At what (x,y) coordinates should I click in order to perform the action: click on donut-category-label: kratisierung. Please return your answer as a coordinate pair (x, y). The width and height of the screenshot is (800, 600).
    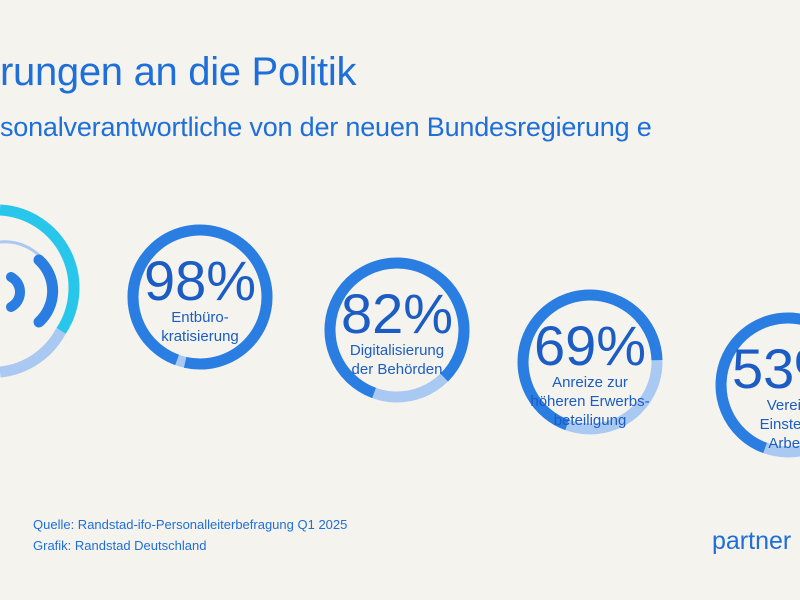
    Looking at the image, I should click on (200, 336).